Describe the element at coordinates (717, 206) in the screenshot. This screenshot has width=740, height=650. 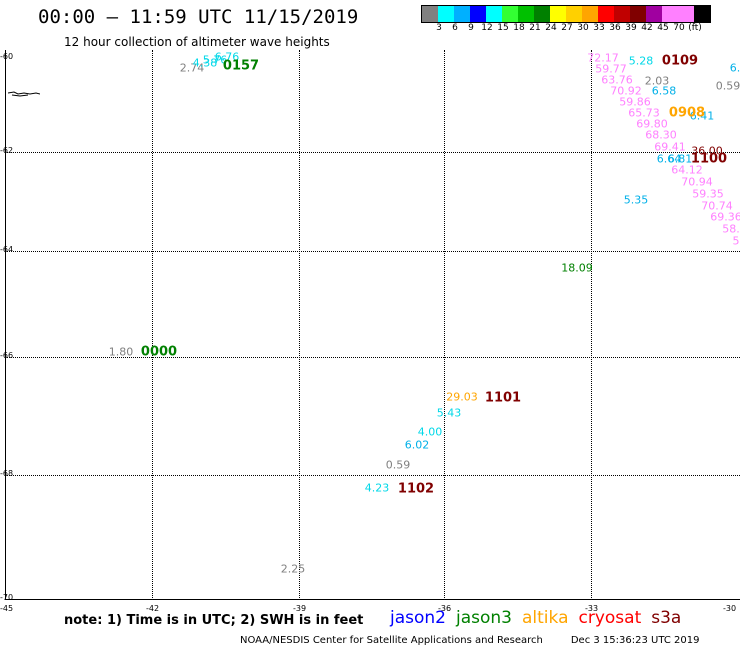
I see `swh-value: 70.74` at that location.